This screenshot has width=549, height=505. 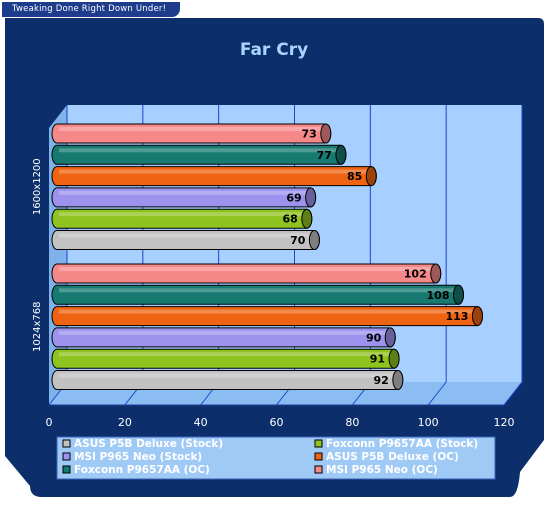 I want to click on bar: 108, so click(x=257, y=294).